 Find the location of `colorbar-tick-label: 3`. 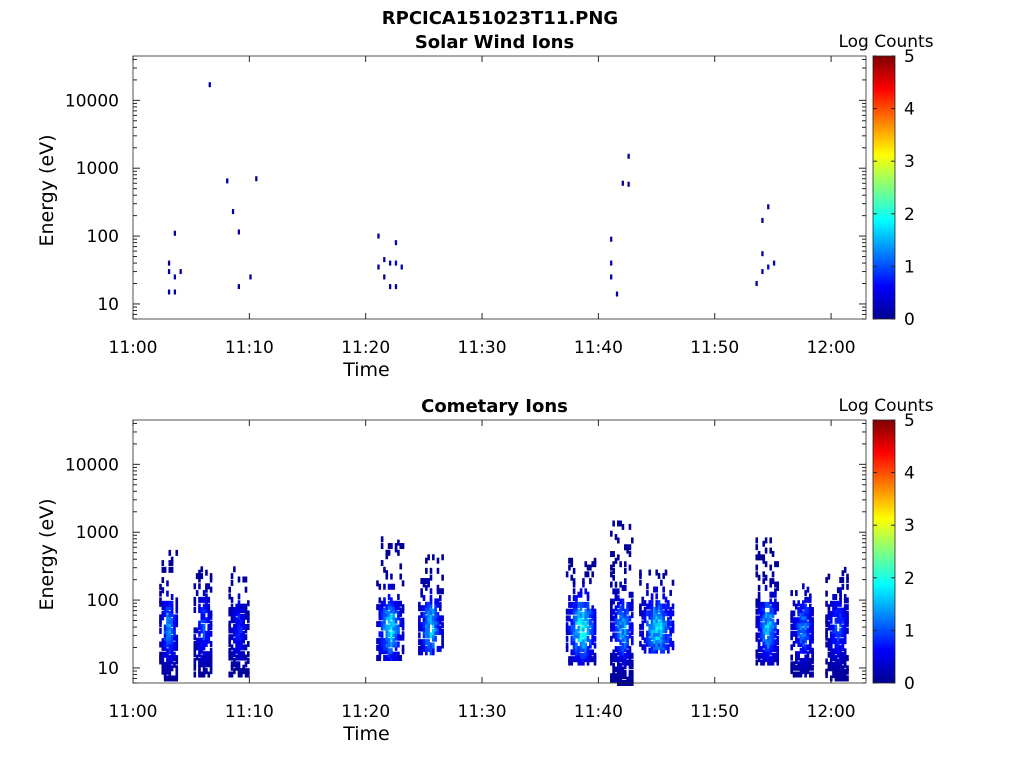

colorbar-tick-label: 3 is located at coordinates (909, 162).